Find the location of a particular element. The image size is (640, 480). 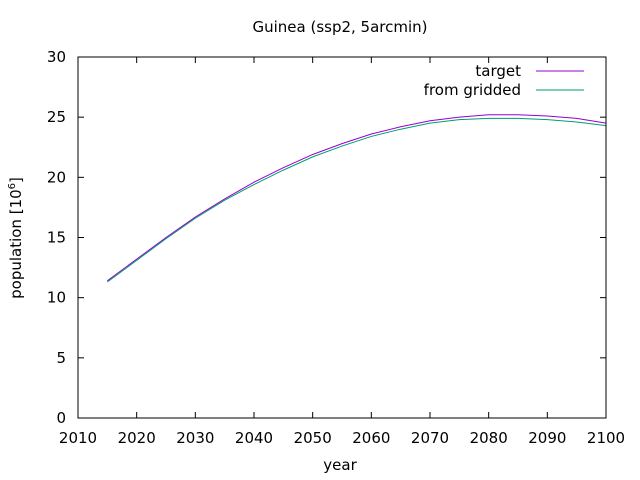

y-tick-label: 20 is located at coordinates (56, 177).